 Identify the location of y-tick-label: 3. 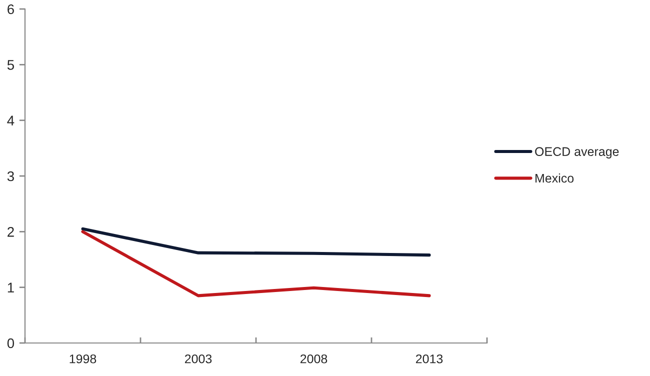
(10, 176).